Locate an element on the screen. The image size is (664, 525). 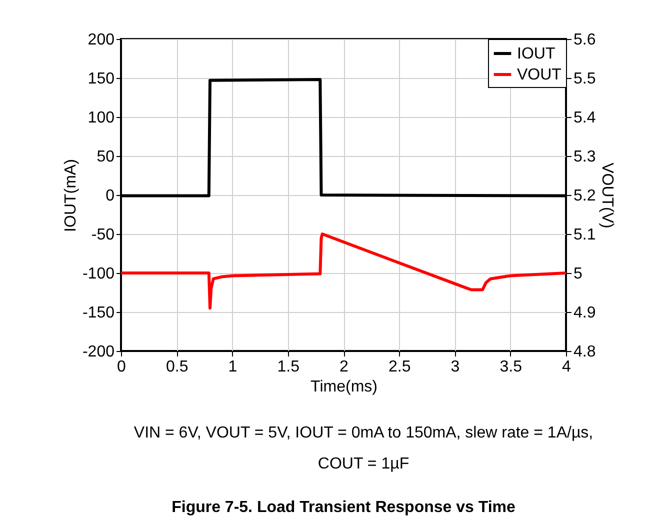
y2-axis-title: VOUT(V) is located at coordinates (607, 195).